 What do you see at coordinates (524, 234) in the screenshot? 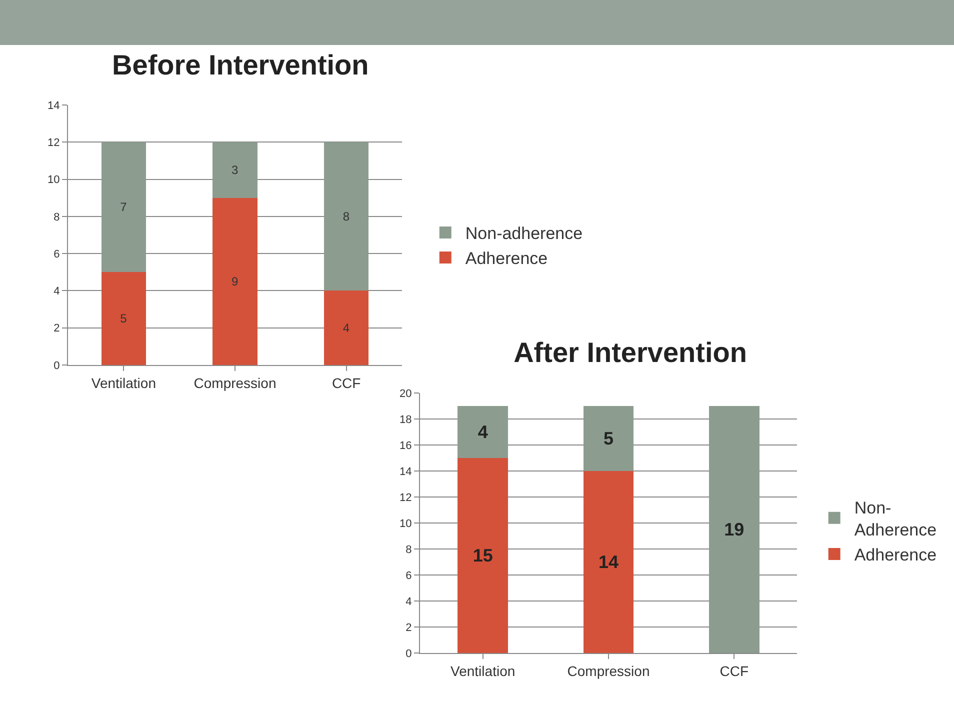
I see `legend-label: Non-adherence` at bounding box center [524, 234].